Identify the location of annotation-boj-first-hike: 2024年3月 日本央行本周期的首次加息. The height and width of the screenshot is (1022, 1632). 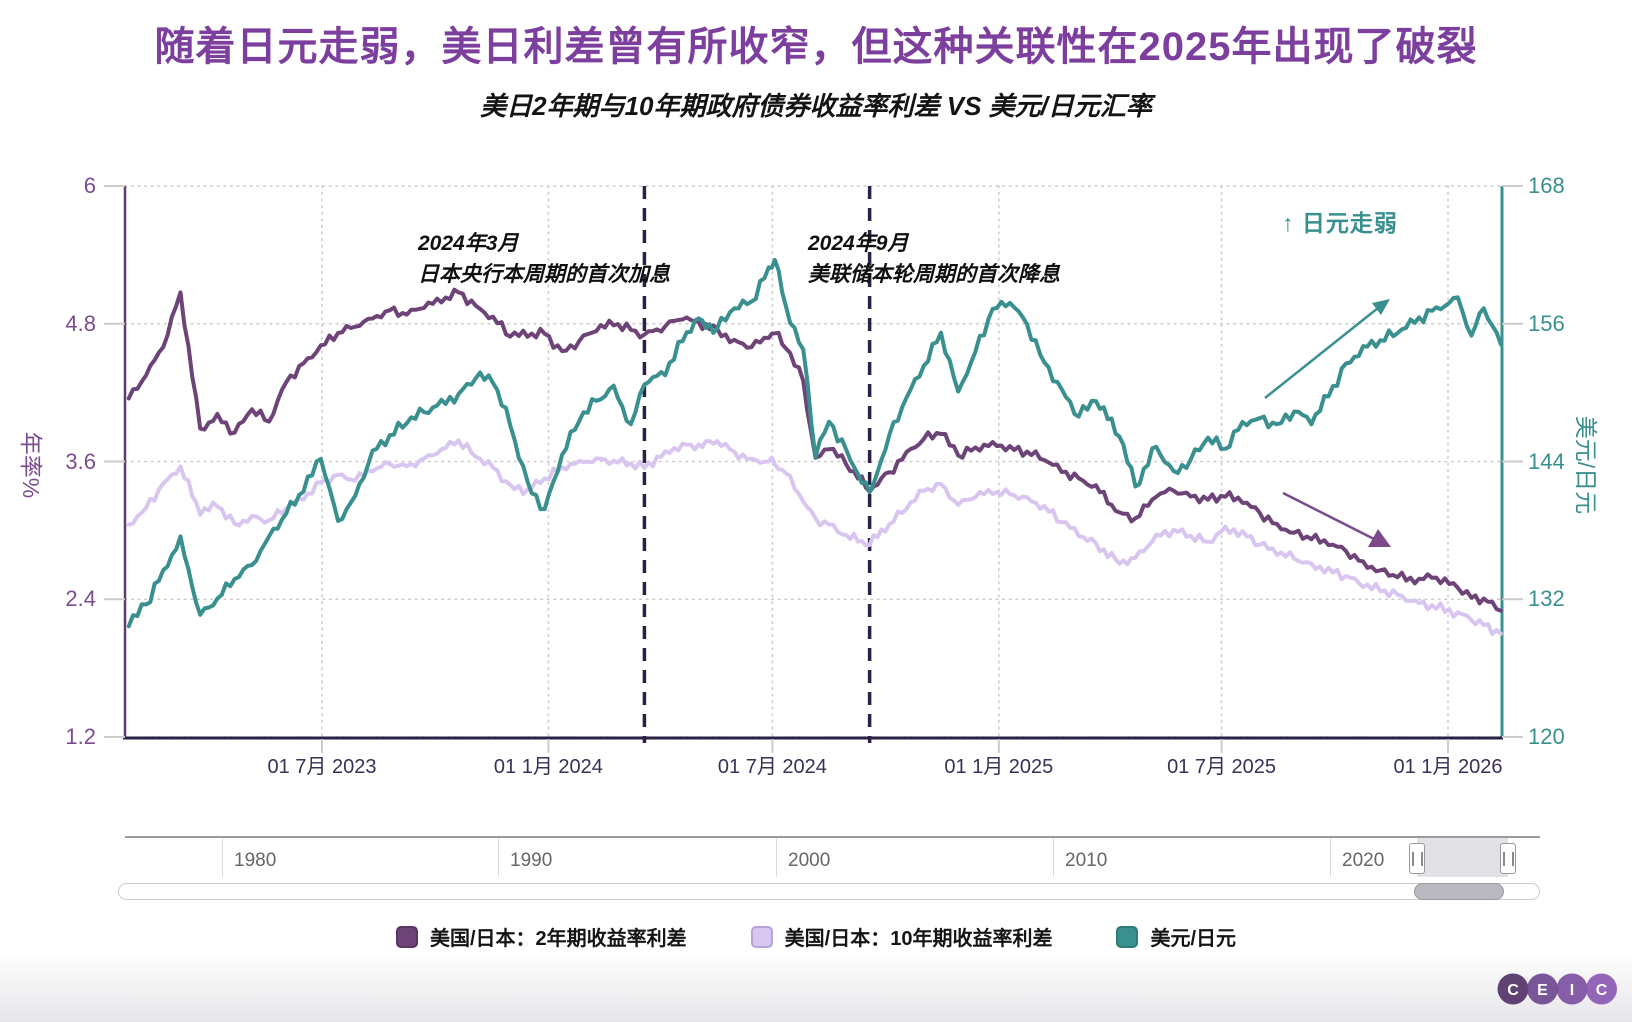
(544, 259).